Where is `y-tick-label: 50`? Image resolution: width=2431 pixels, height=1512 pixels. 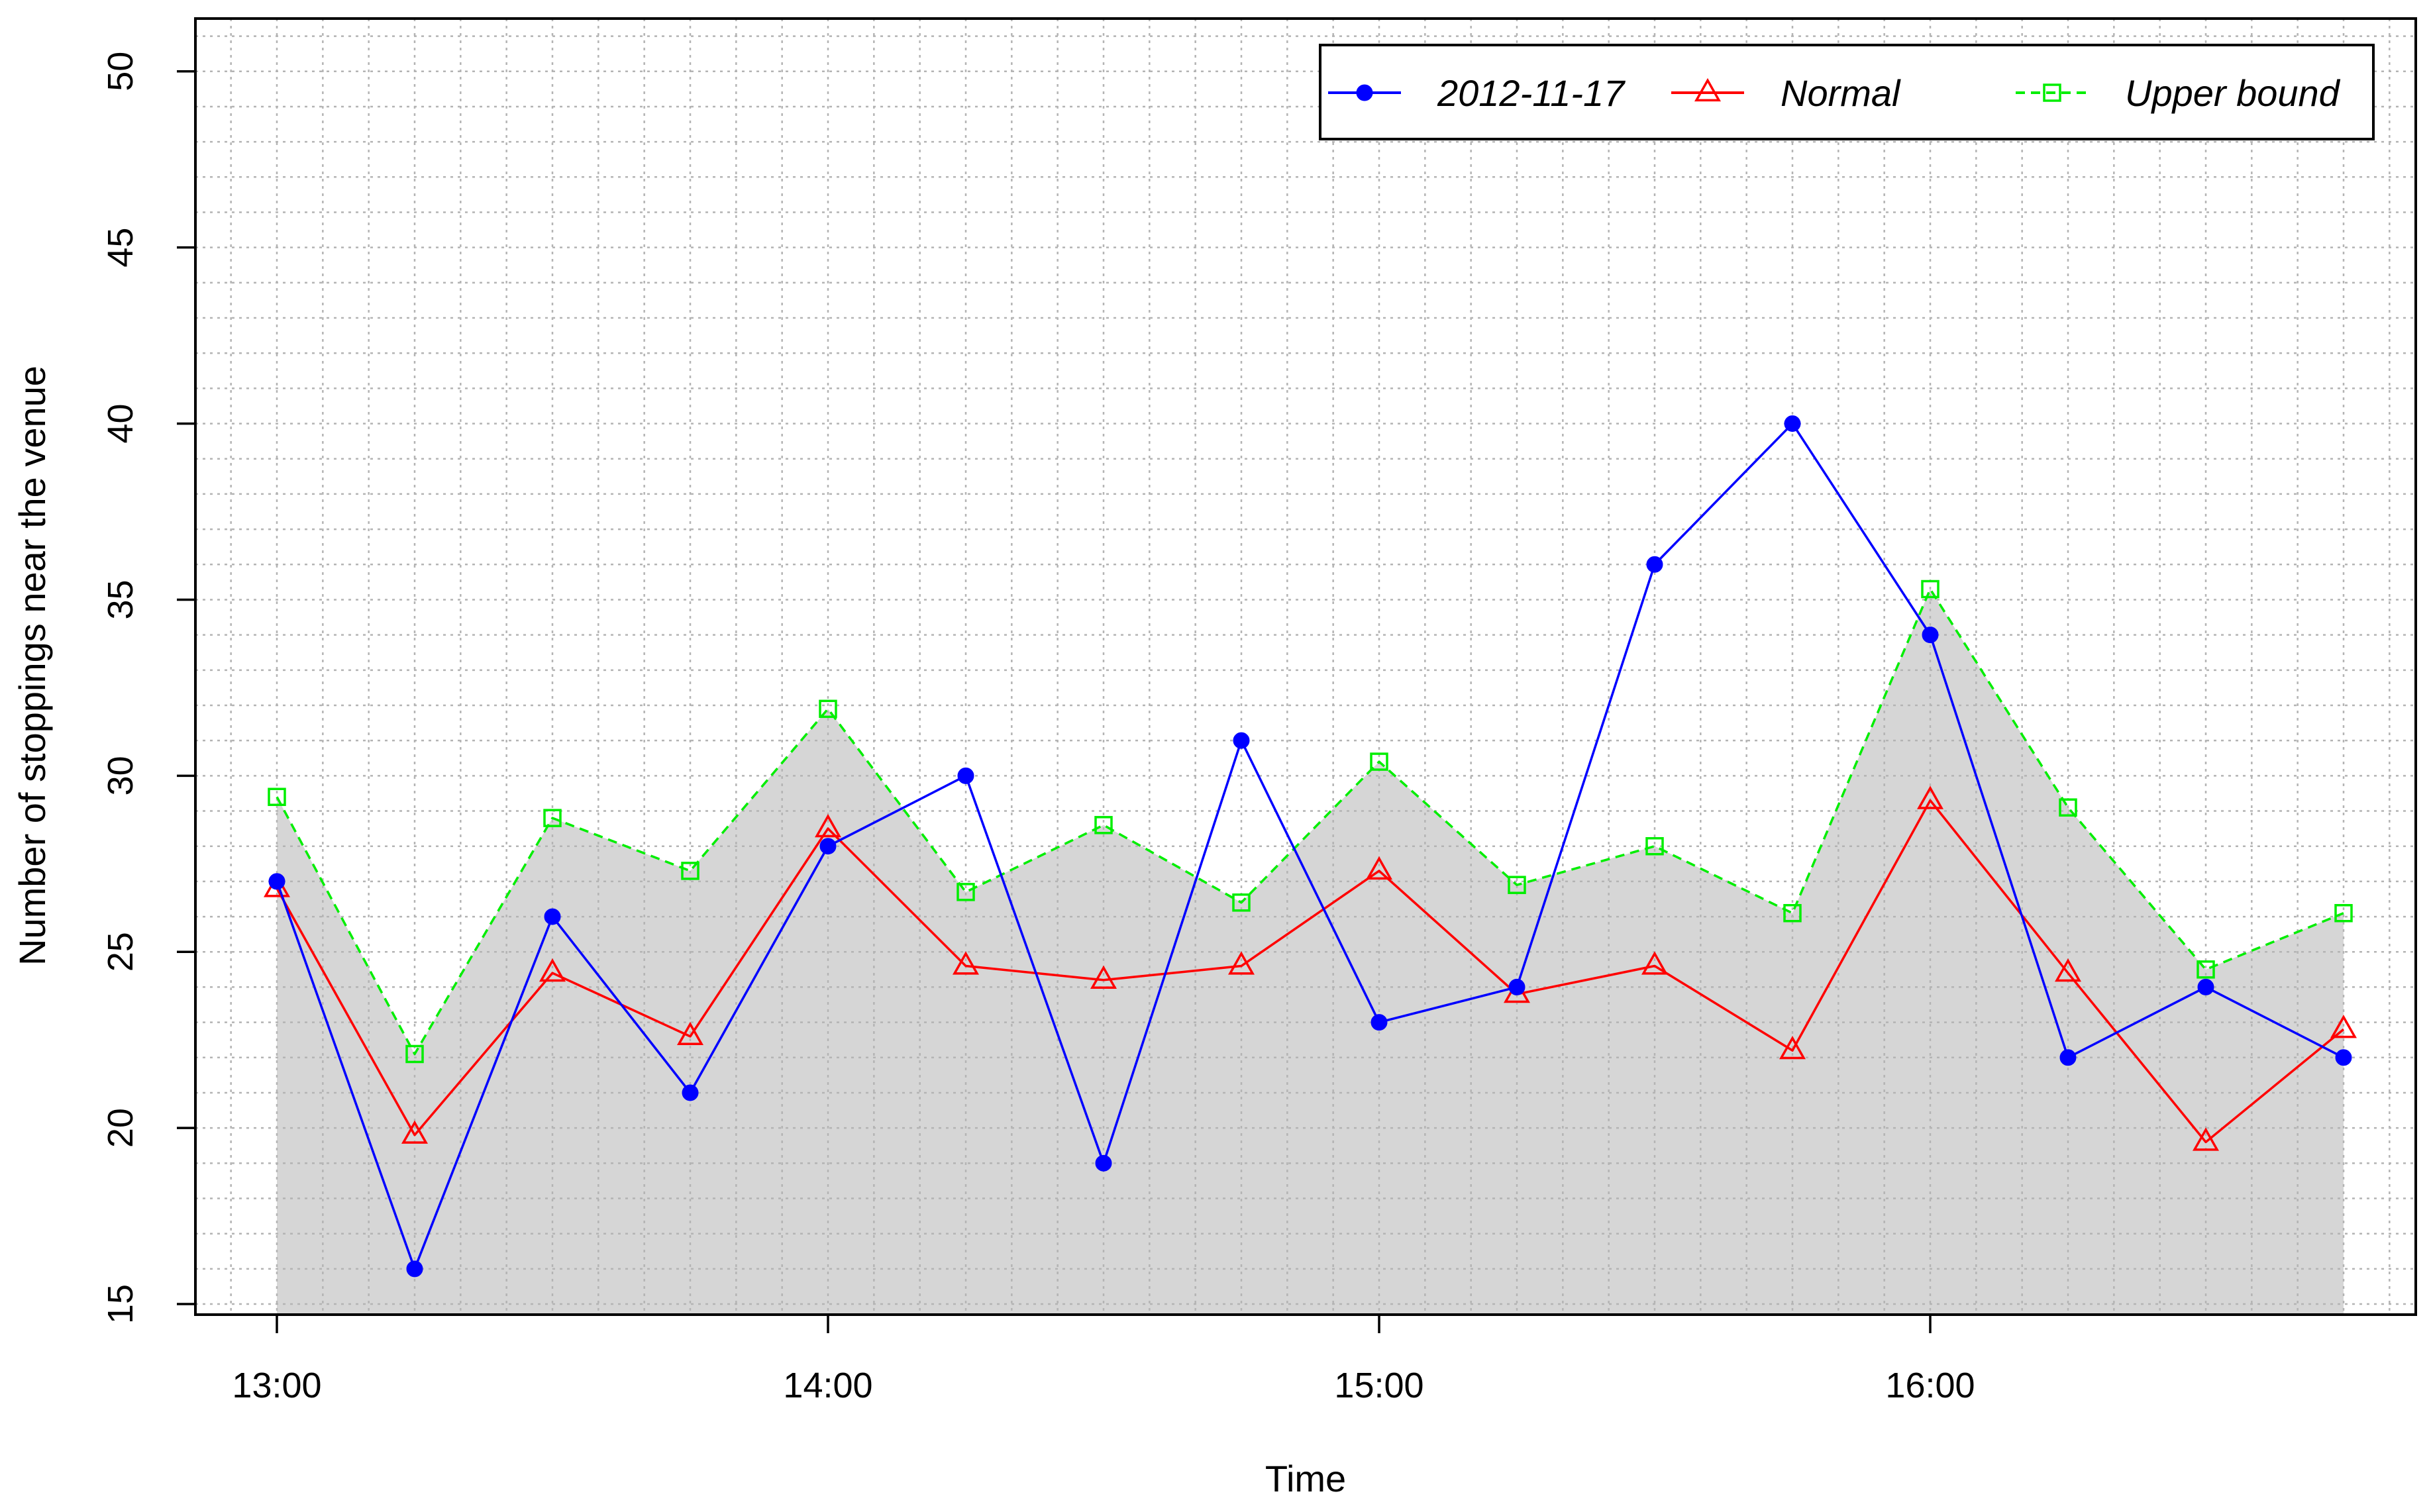 y-tick-label: 50 is located at coordinates (120, 71).